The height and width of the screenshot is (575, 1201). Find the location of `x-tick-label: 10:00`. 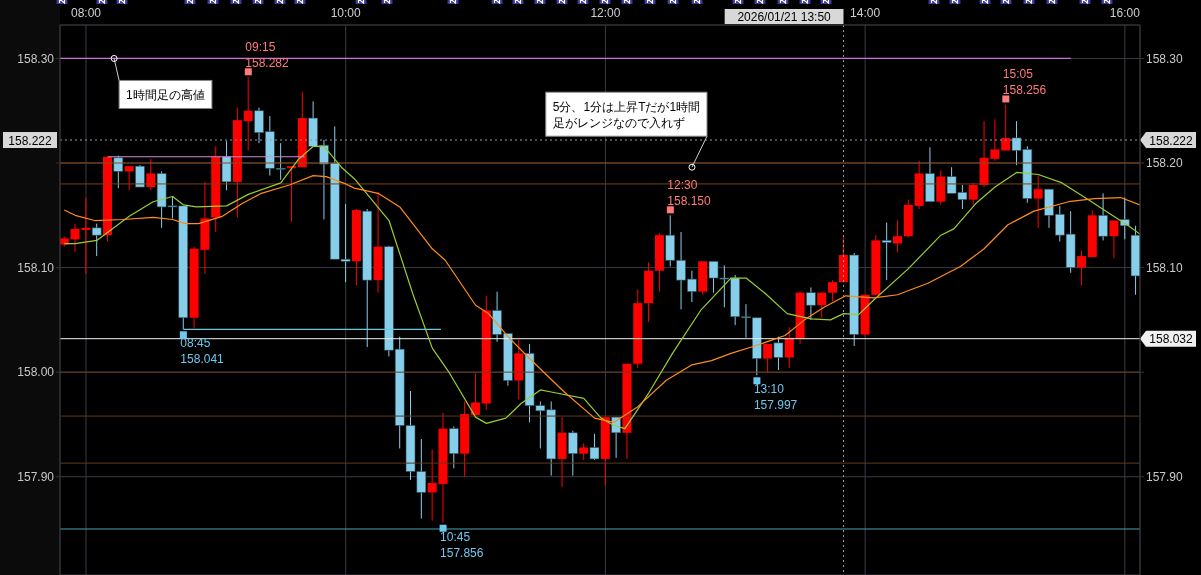

x-tick-label: 10:00 is located at coordinates (346, 13).